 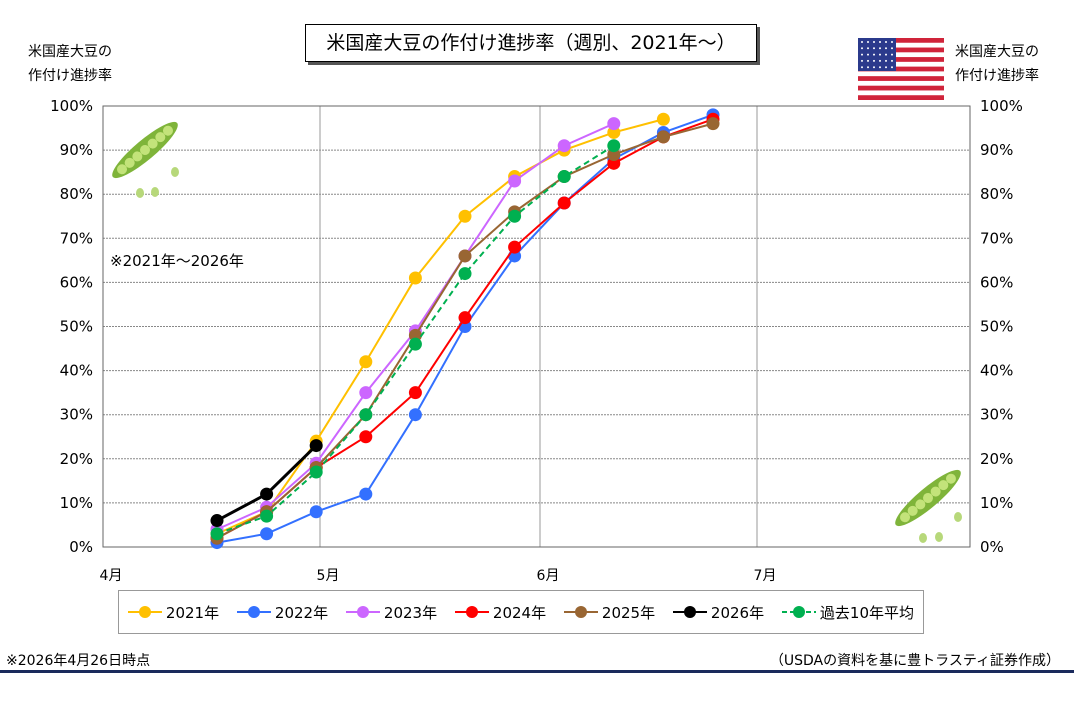 I want to click on y-tick-label-left: 70%, so click(x=76, y=238).